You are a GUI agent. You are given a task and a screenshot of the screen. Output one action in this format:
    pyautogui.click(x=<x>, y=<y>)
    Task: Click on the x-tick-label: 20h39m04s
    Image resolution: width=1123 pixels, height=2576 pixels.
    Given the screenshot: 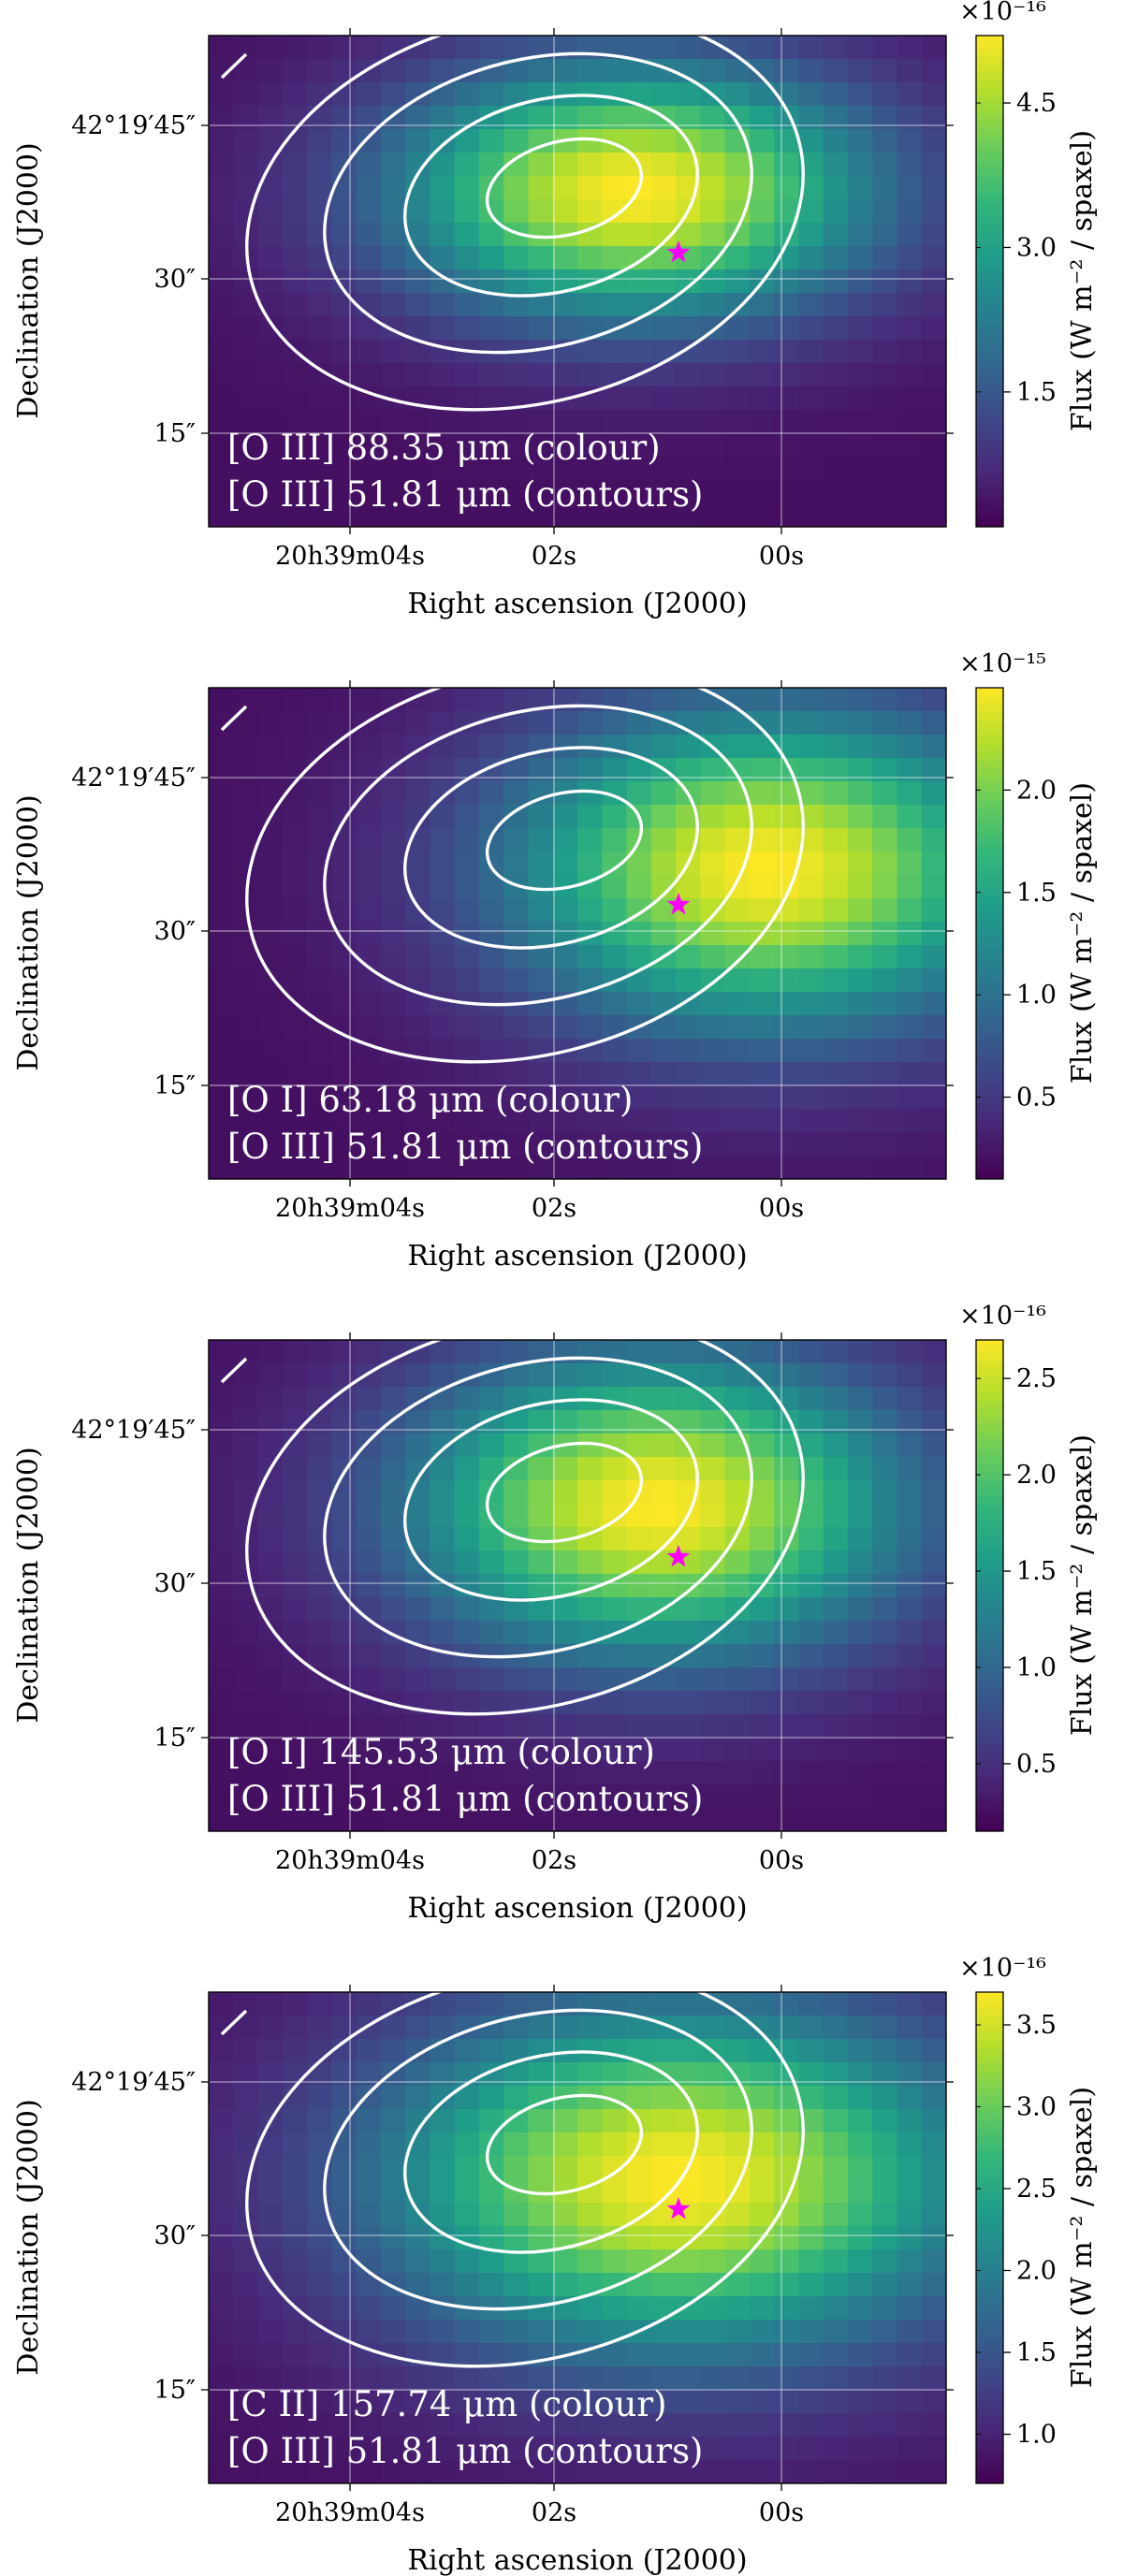 What is the action you would take?
    pyautogui.click(x=350, y=1860)
    